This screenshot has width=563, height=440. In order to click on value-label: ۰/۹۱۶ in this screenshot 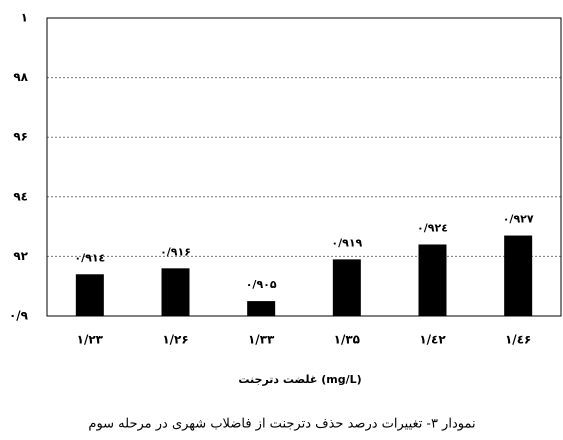, I will do `click(175, 251)`.